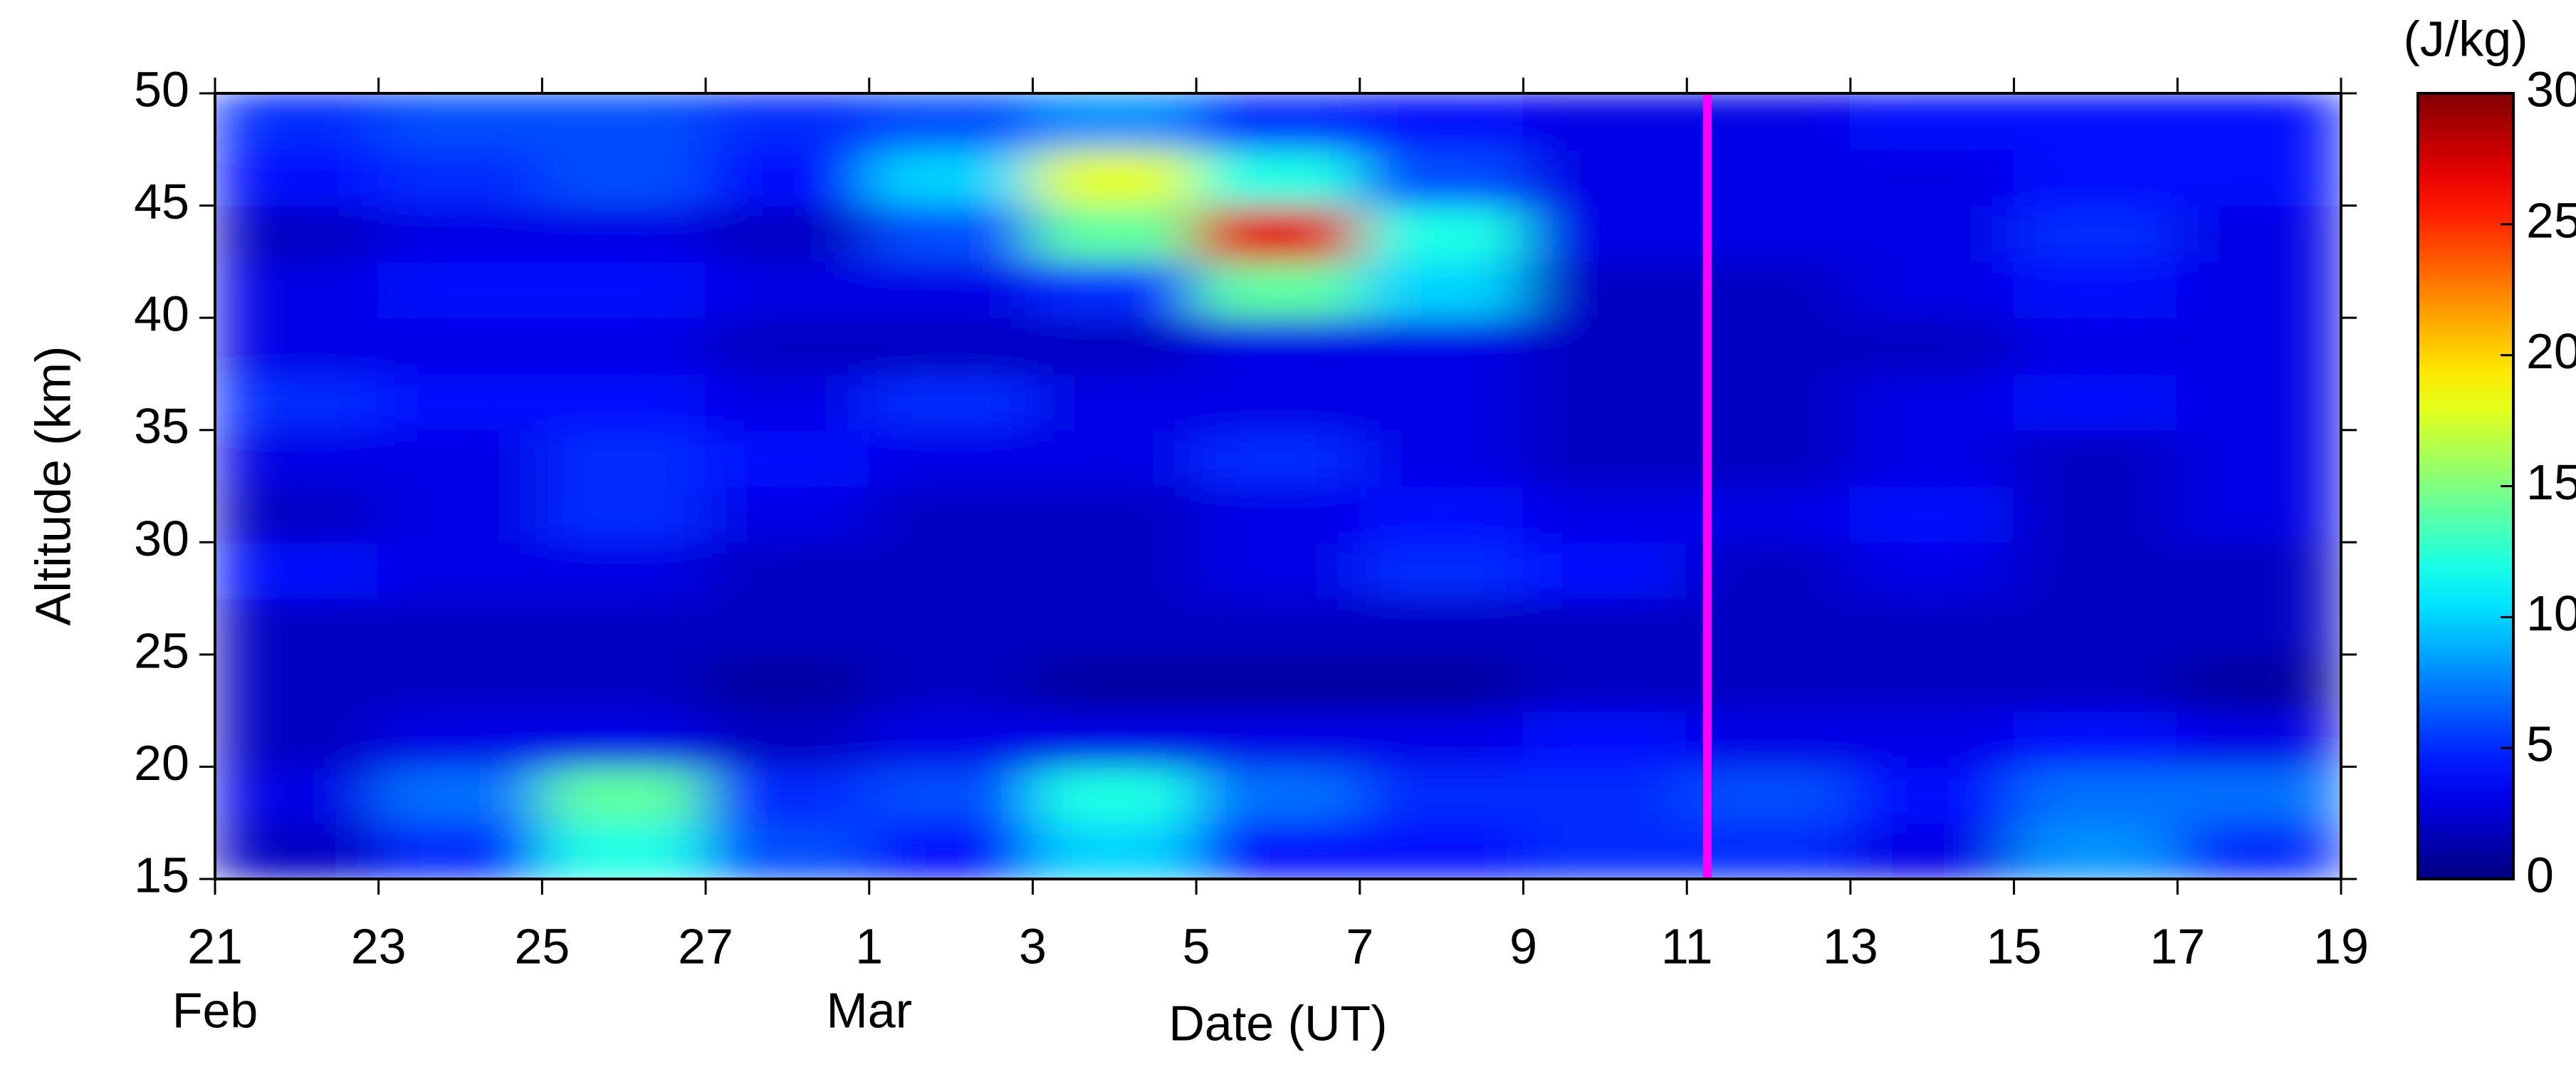  What do you see at coordinates (2466, 38) in the screenshot?
I see `colorbar-label: (J/kg)` at bounding box center [2466, 38].